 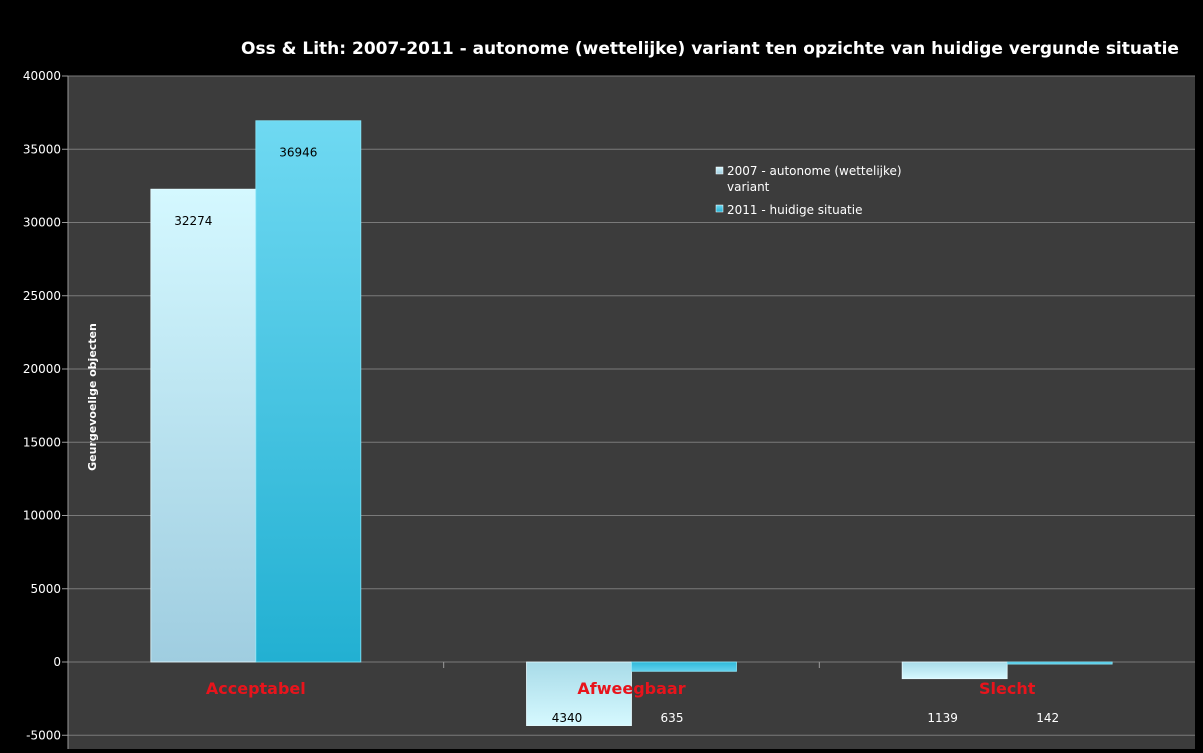 What do you see at coordinates (42, 296) in the screenshot?
I see `y-tick-label: 25000` at bounding box center [42, 296].